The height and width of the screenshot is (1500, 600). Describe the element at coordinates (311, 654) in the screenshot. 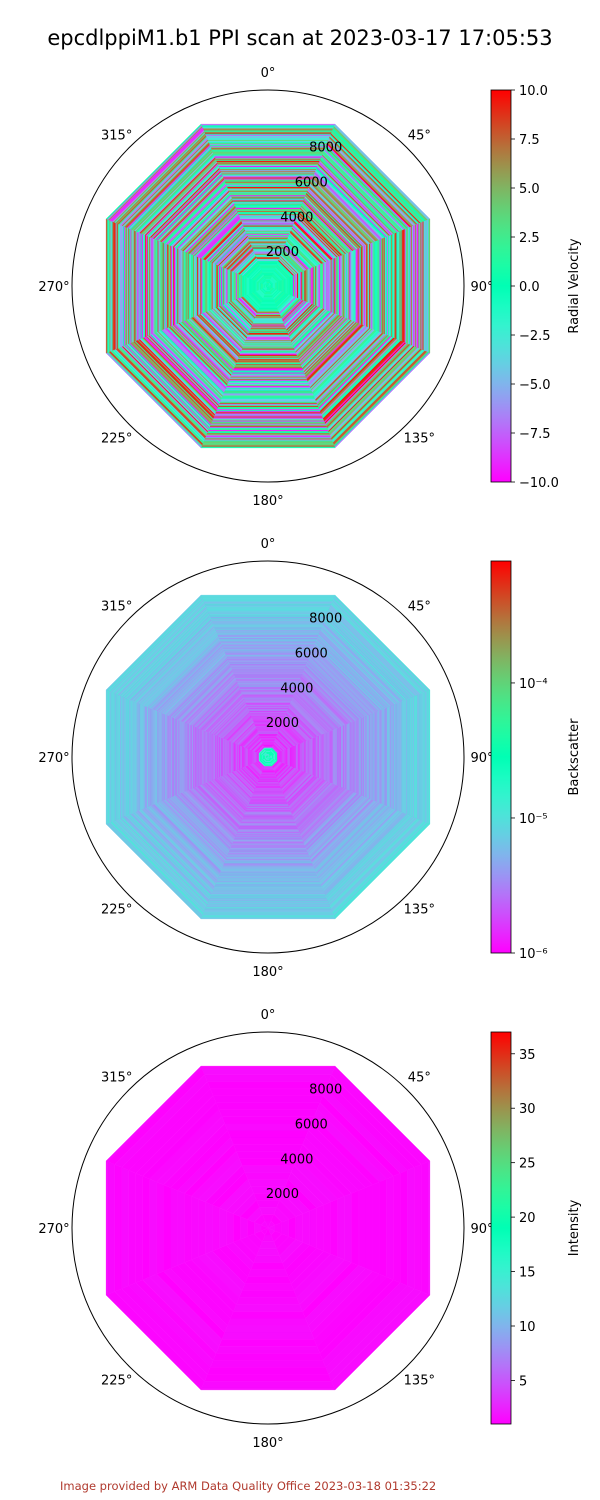

I see `r-tick-label: 6000` at that location.